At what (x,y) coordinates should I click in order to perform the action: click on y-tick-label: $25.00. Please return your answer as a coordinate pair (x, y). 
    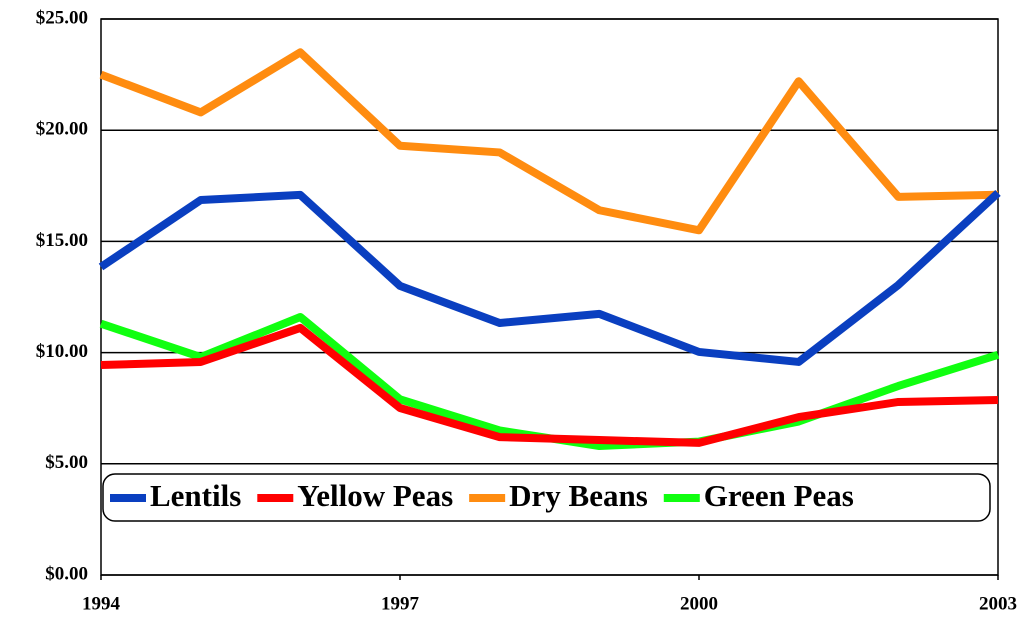
    Looking at the image, I should click on (62, 17).